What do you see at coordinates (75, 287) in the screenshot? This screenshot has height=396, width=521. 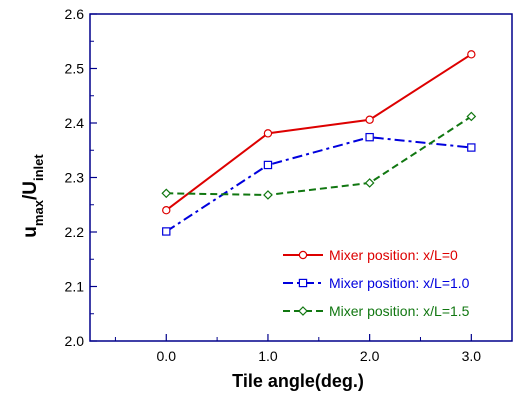 I see `y-tick-label: 2.1` at bounding box center [75, 287].